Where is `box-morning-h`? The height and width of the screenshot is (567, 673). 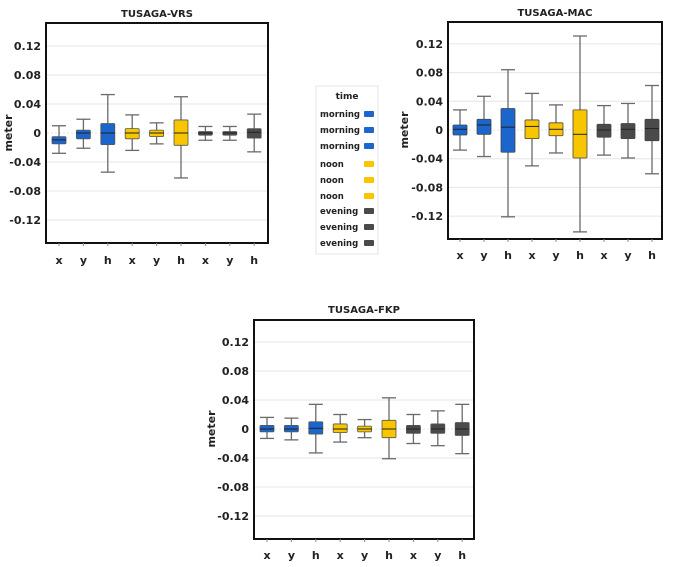 box-morning-h is located at coordinates (508, 143).